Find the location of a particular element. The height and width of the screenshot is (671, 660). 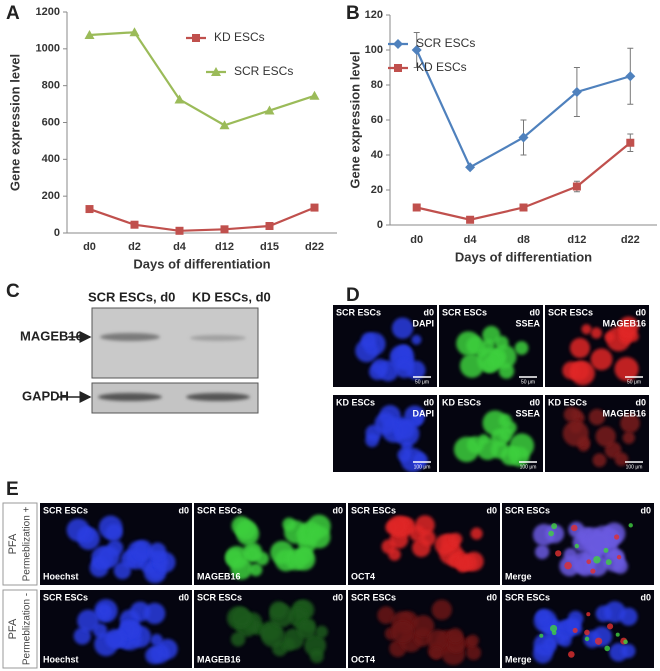

tile-label: DAPI is located at coordinates (423, 413).